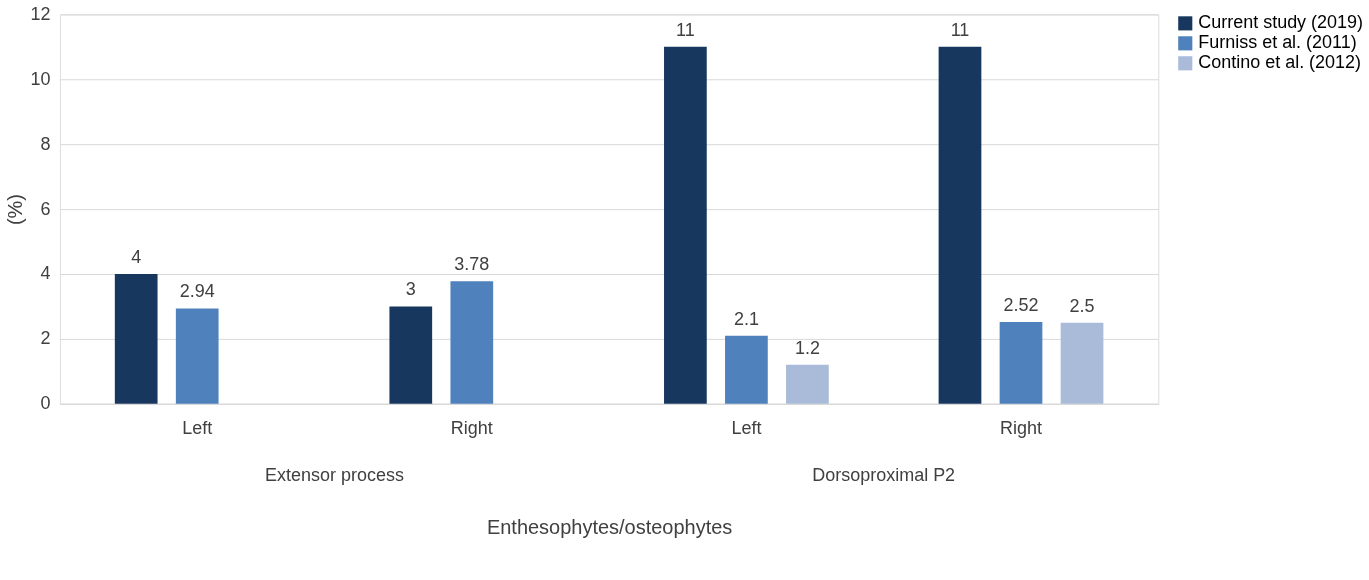 The height and width of the screenshot is (580, 1369). What do you see at coordinates (45, 338) in the screenshot?
I see `y-tick-label: 2` at bounding box center [45, 338].